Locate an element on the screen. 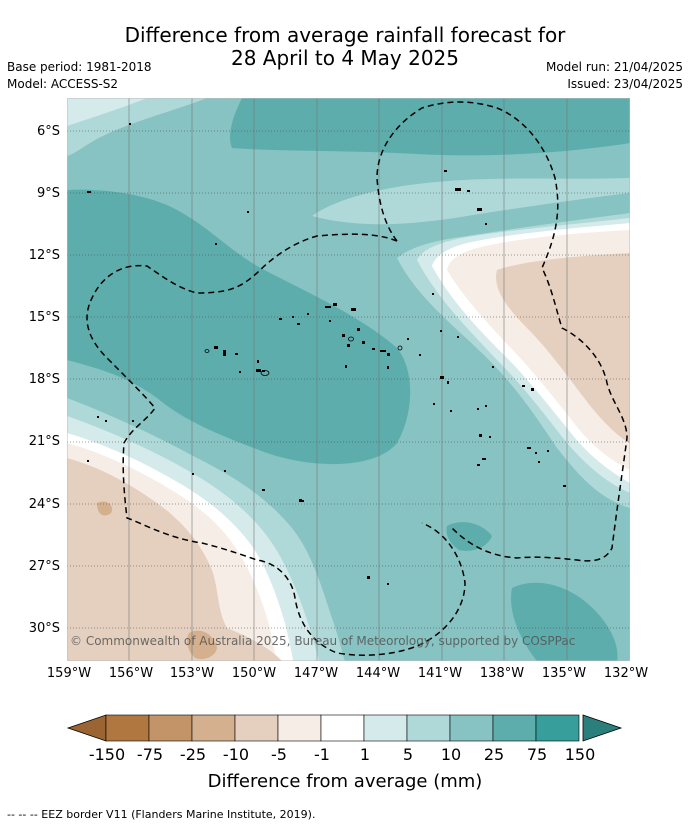  colorbar-label-2: -75 is located at coordinates (150, 754).